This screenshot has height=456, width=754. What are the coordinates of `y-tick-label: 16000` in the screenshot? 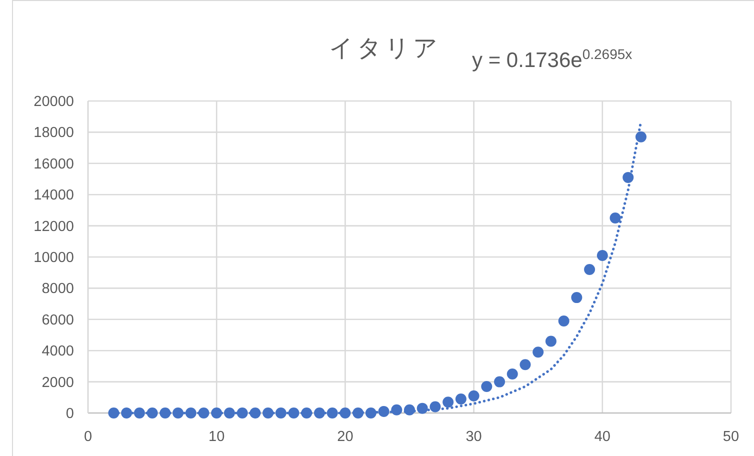 It's located at (54, 164).